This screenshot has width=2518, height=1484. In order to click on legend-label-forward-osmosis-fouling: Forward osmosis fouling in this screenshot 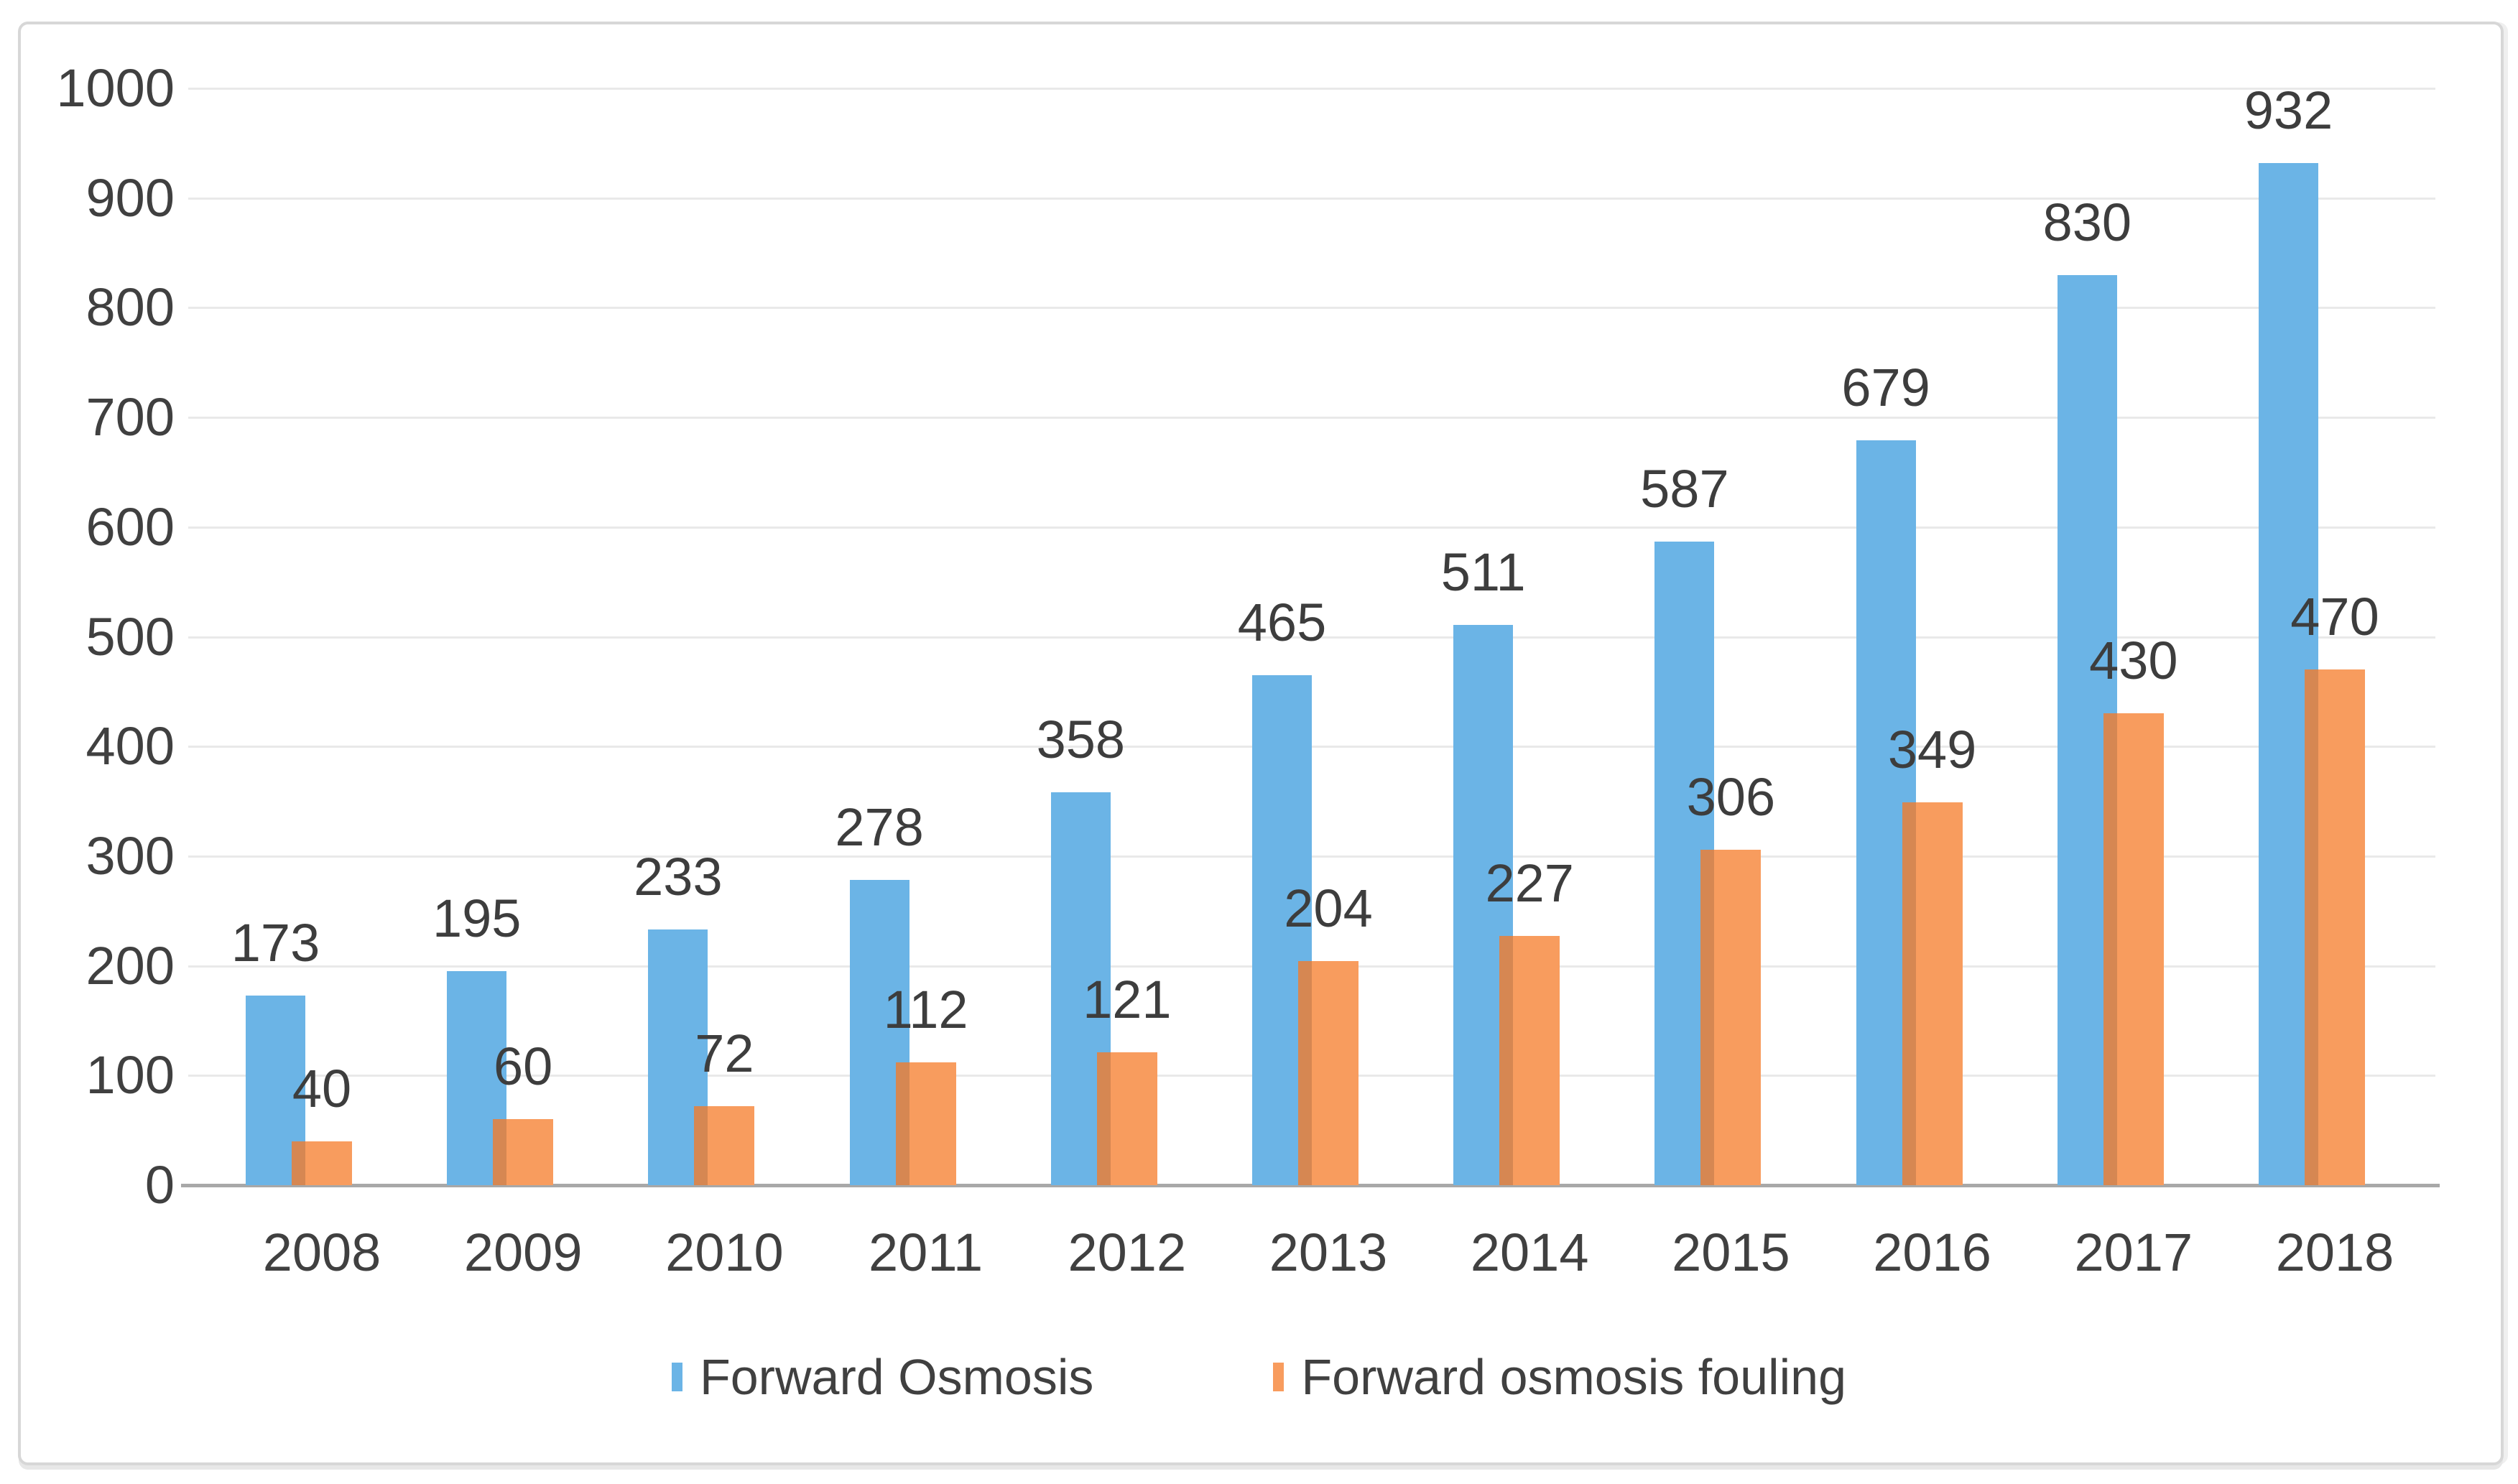, I will do `click(1574, 1377)`.